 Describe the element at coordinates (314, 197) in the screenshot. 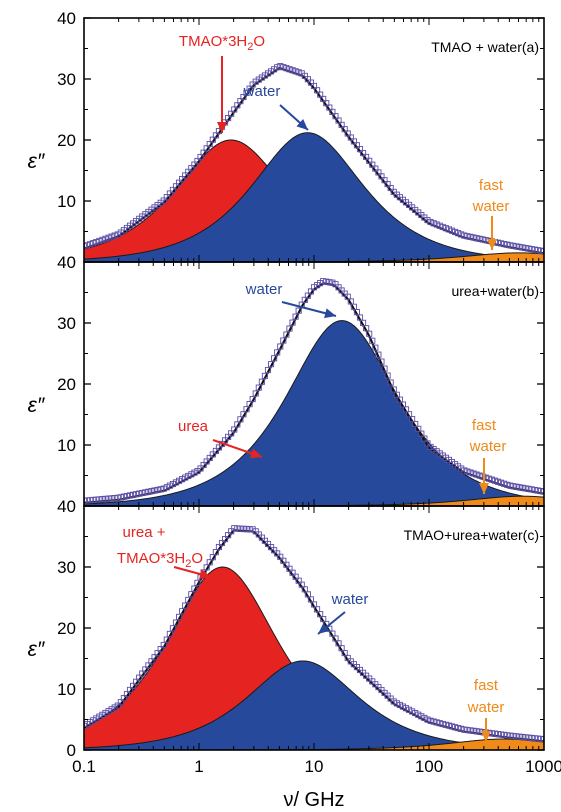

I see `area-water` at that location.